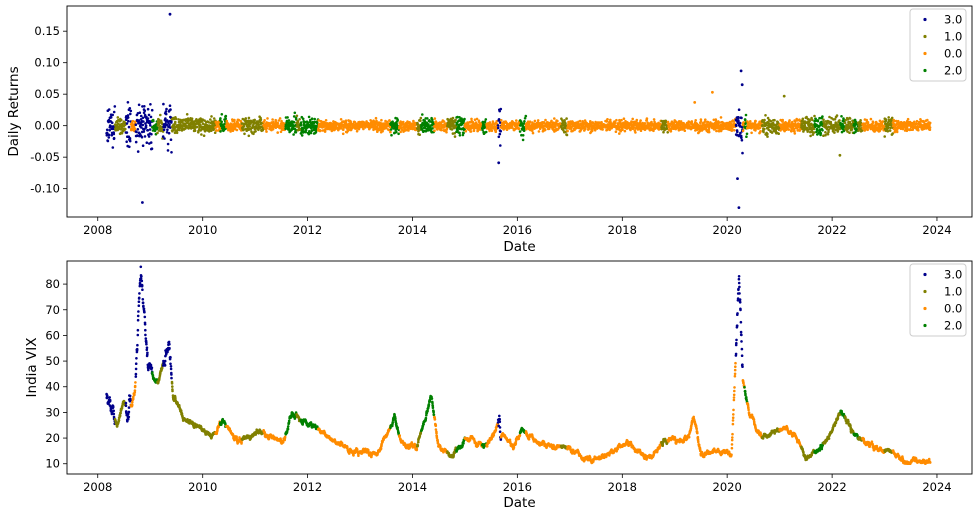 This screenshot has height=512, width=978. I want to click on returns-x-tick-label: 2012, so click(307, 230).